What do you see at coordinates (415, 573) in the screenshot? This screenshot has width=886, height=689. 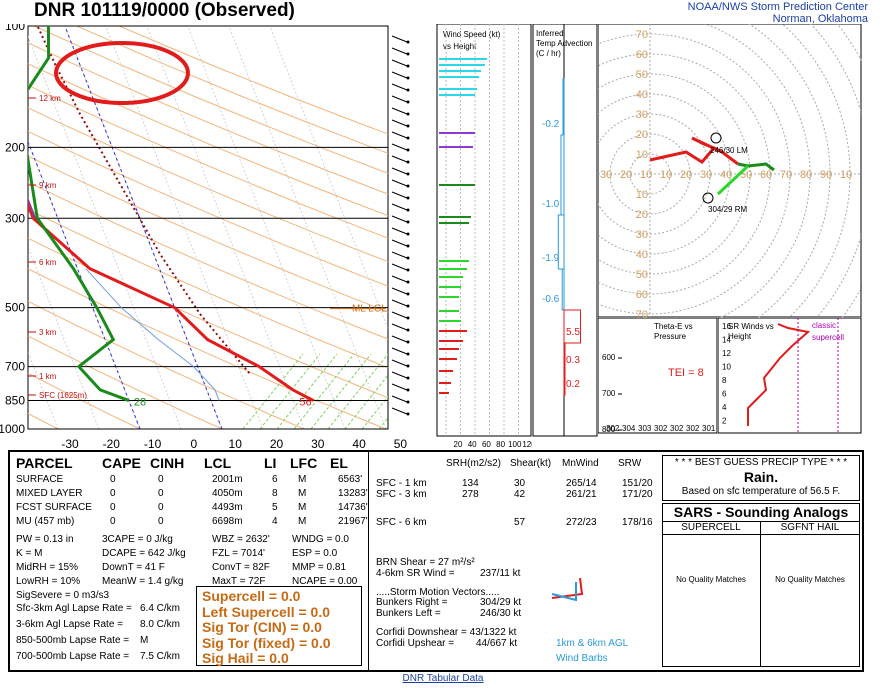 I see `sr-wind-label: 4-6km SR Wind =` at bounding box center [415, 573].